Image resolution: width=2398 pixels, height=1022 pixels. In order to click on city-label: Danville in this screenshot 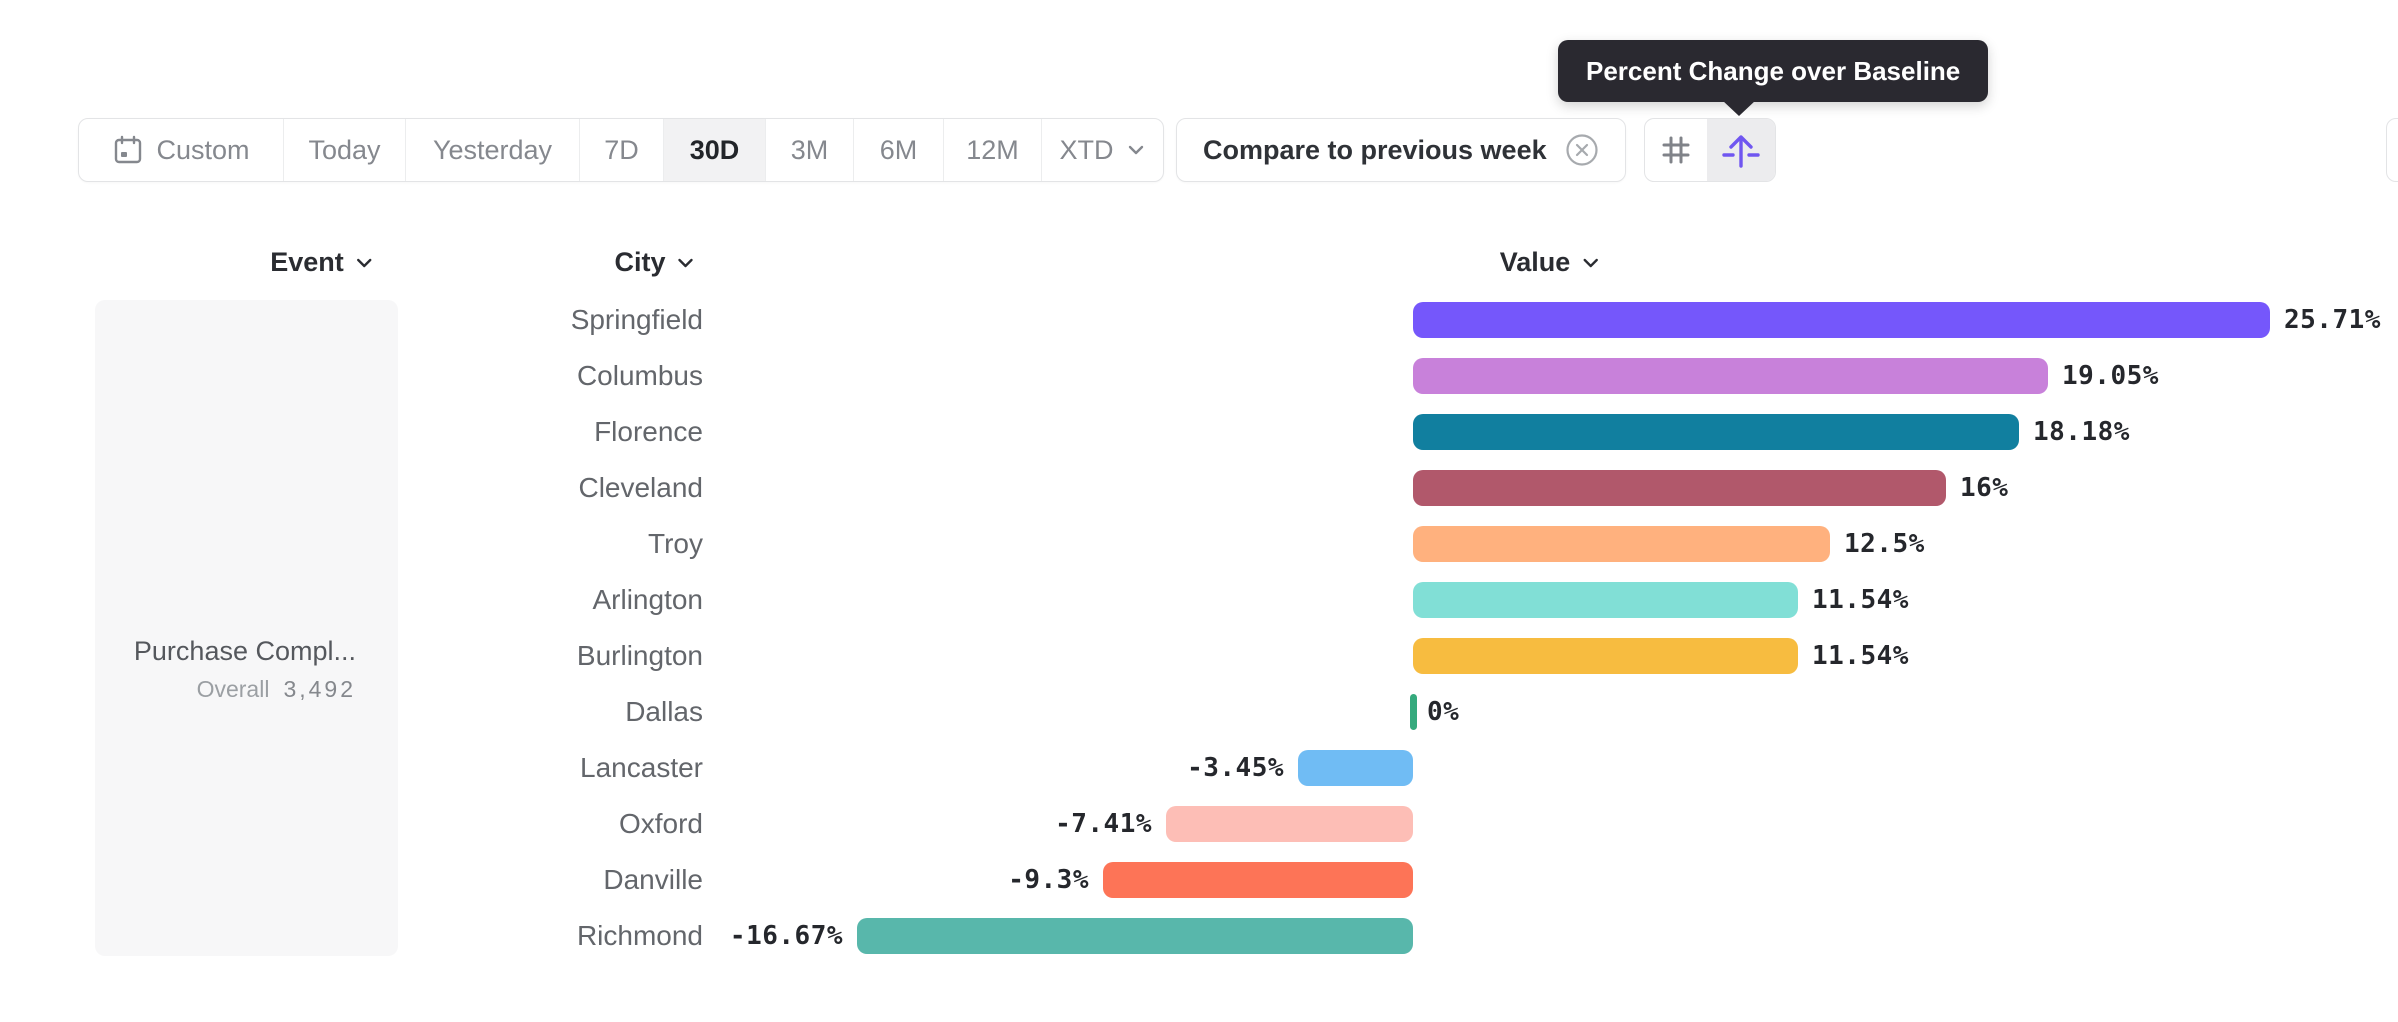, I will do `click(653, 879)`.